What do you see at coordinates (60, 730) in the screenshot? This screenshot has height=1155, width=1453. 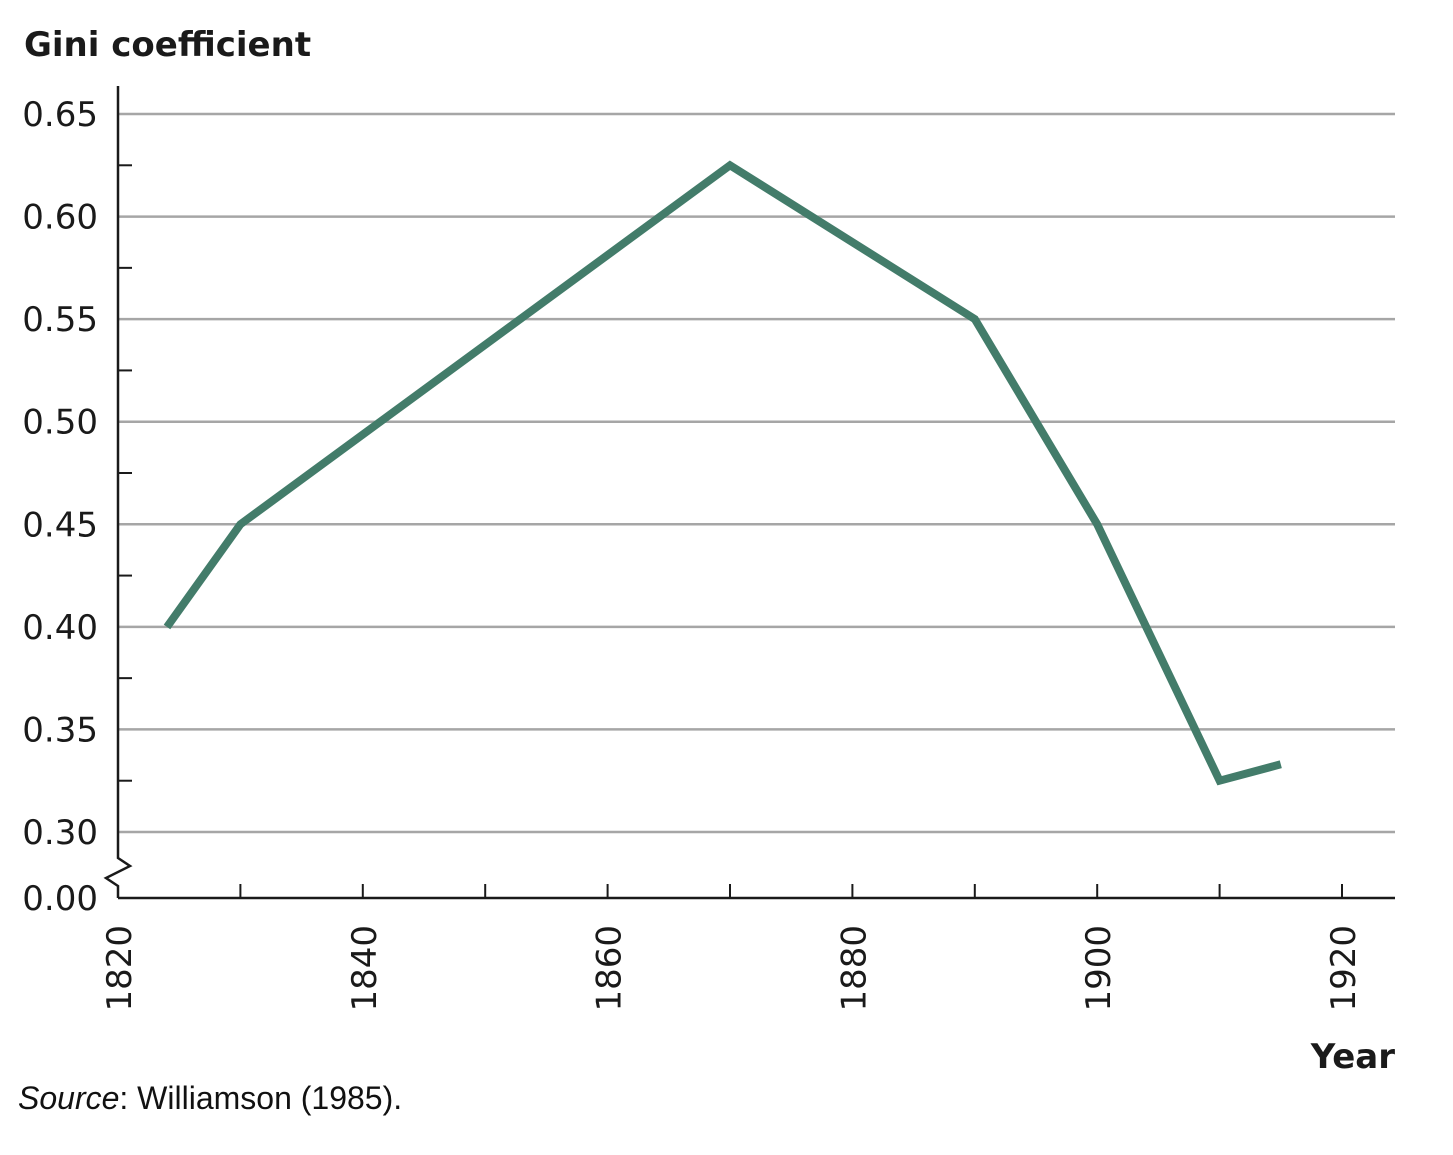 I see `y-tick-label: 0.35` at bounding box center [60, 730].